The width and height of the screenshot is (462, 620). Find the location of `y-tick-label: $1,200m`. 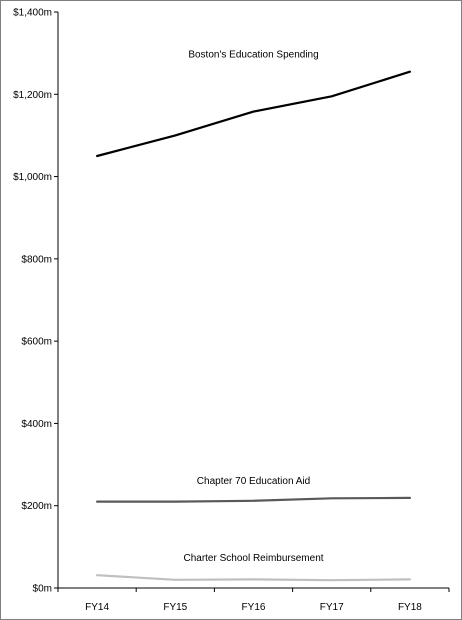

y-tick-label: $1,200m is located at coordinates (32, 95).